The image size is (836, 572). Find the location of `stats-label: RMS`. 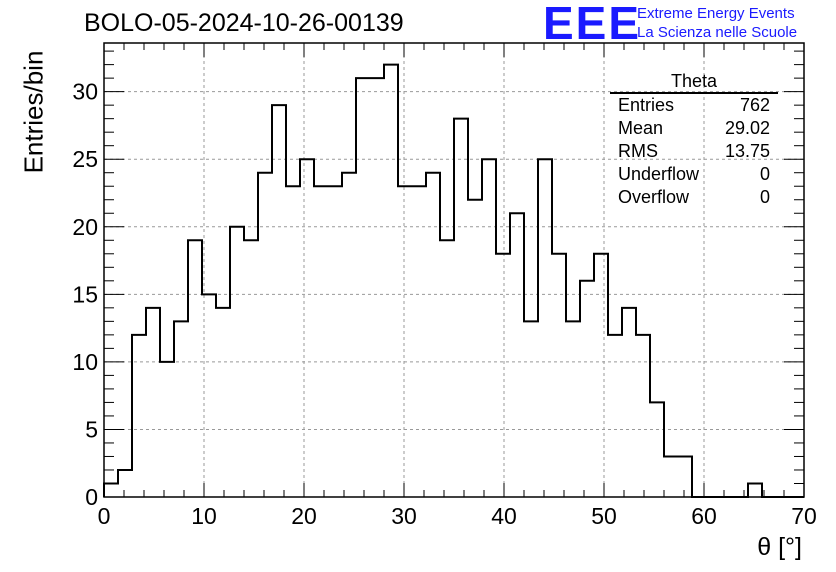

stats-label: RMS is located at coordinates (638, 151).